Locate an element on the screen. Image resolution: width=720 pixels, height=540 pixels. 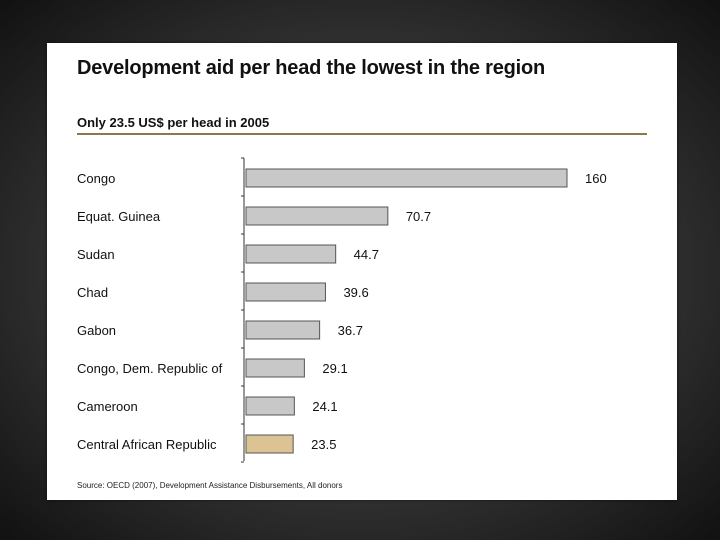
value-label: 160 is located at coordinates (596, 178).